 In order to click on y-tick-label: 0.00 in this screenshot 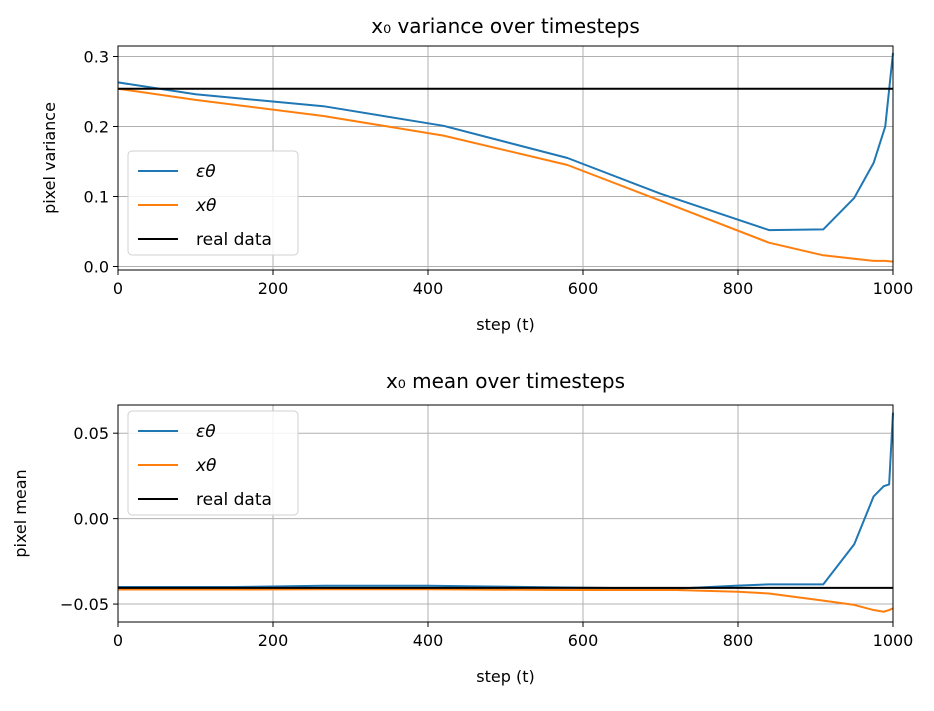, I will do `click(91, 519)`.